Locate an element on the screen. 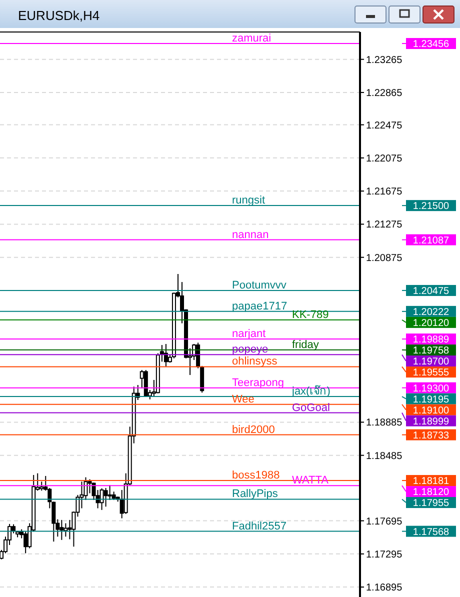 Image resolution: width=460 pixels, height=597 pixels. ref-line-label: ohlinsyss is located at coordinates (255, 362).